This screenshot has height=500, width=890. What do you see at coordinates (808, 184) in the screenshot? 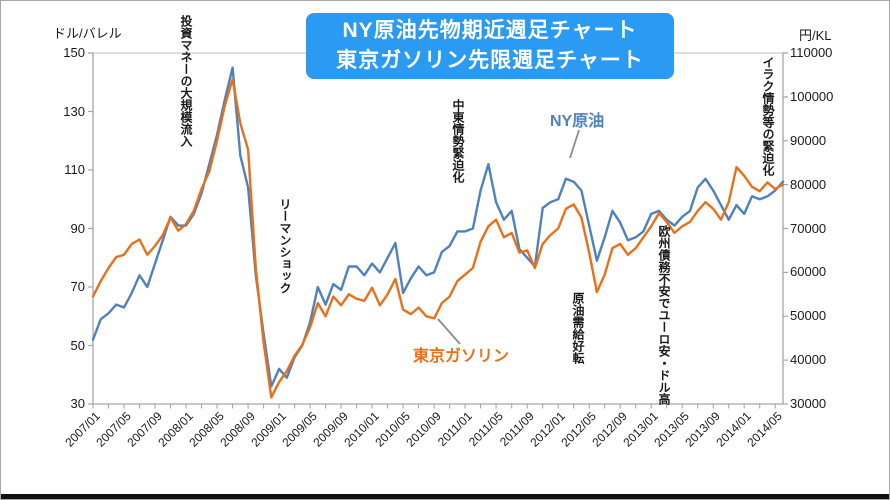
I see `right-axis-tick-label: 80000` at bounding box center [808, 184].